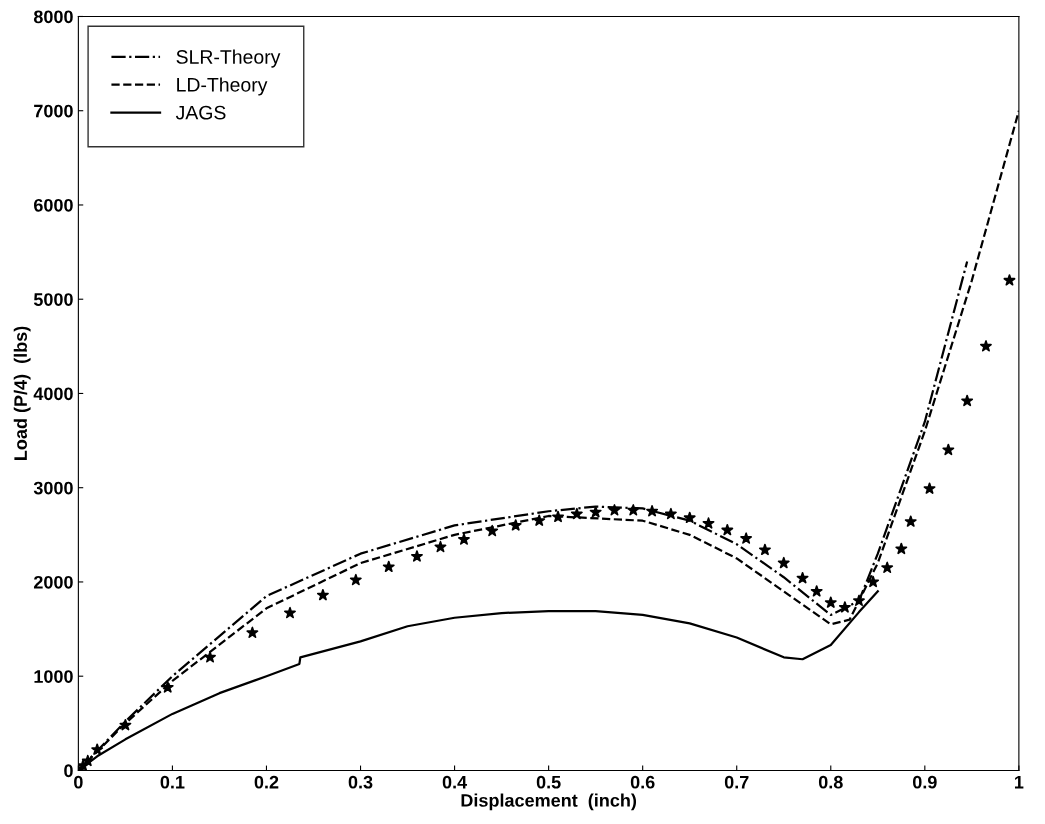 This screenshot has width=1045, height=824. What do you see at coordinates (642, 782) in the screenshot?
I see `x-tick-label: 0.6` at bounding box center [642, 782].